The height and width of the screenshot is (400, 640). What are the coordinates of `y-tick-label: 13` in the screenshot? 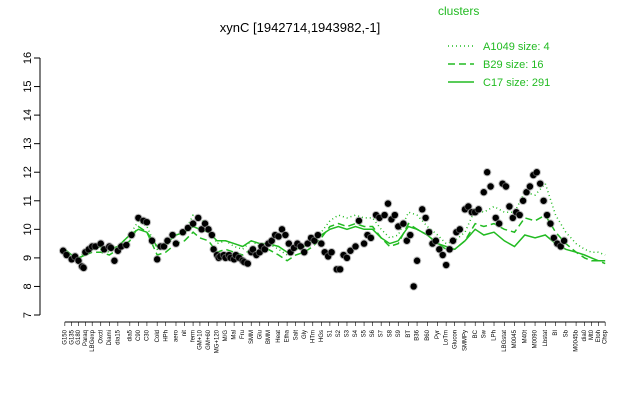 It's located at (28, 144).